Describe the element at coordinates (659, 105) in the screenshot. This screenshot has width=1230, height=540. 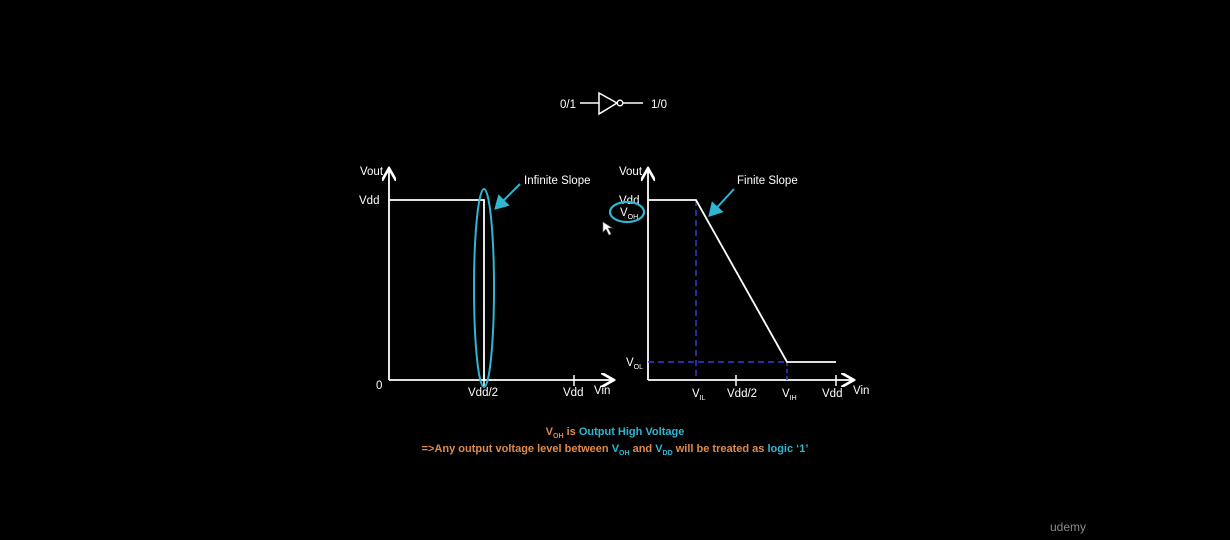
I see `inverter-output-label: 1/0` at that location.